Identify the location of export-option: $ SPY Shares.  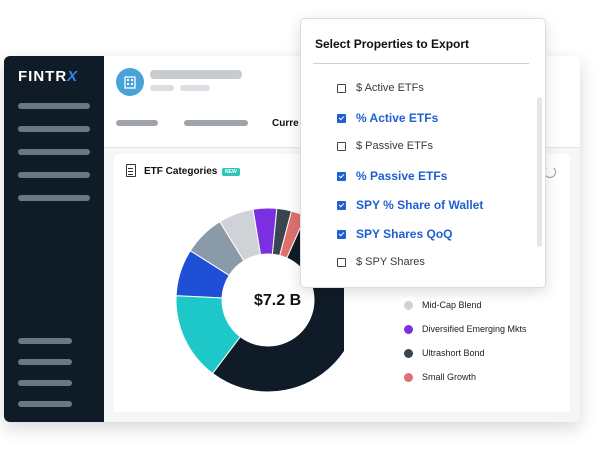
(381, 262).